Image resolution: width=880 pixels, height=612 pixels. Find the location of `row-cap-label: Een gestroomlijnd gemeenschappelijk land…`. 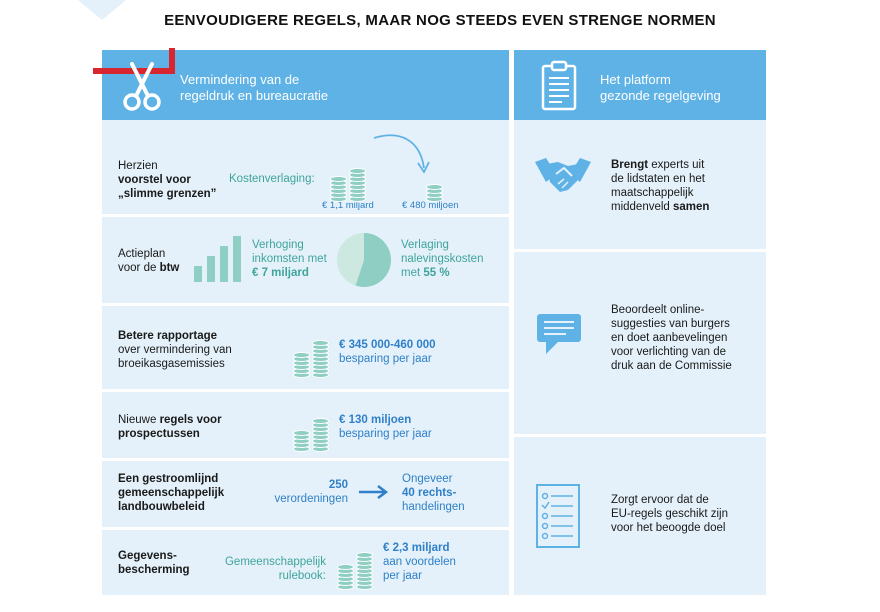

row-cap-label: Een gestroomlijnd gemeenschappelijk land… is located at coordinates (171, 493).